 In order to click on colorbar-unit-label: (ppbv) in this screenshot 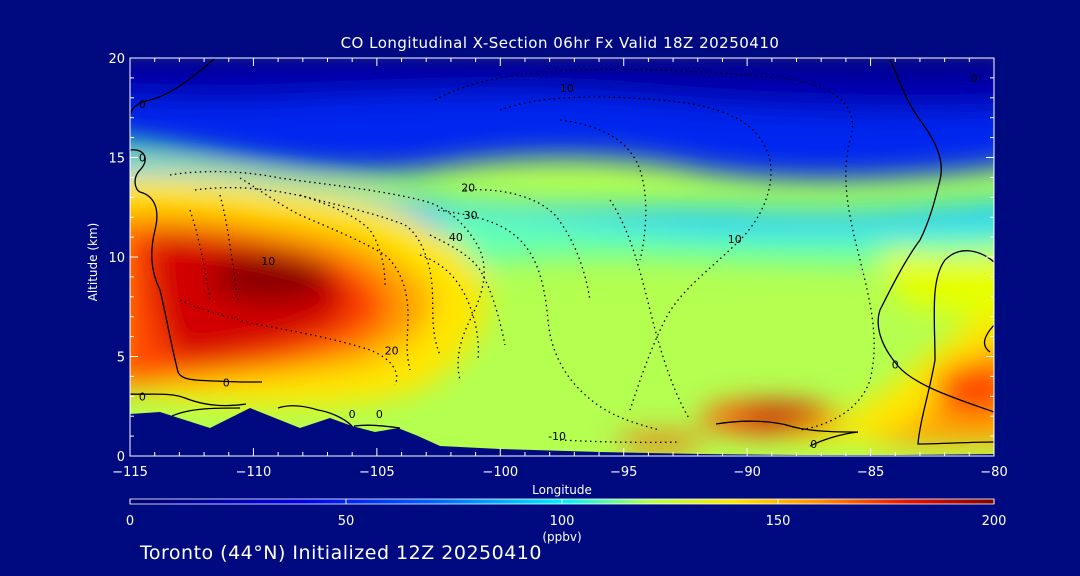, I will do `click(561, 537)`.